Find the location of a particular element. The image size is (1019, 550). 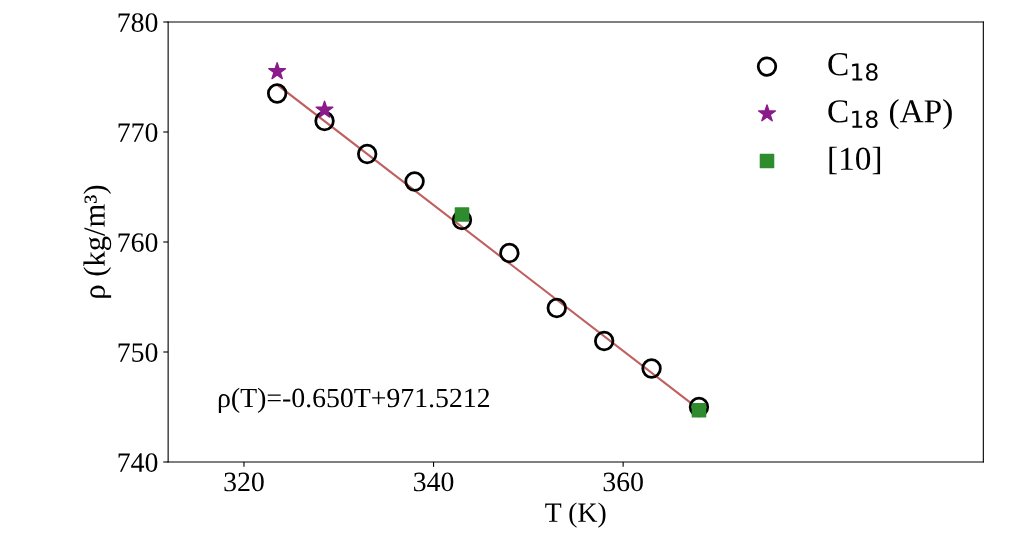

y-tick-label: 740 is located at coordinates (138, 462).